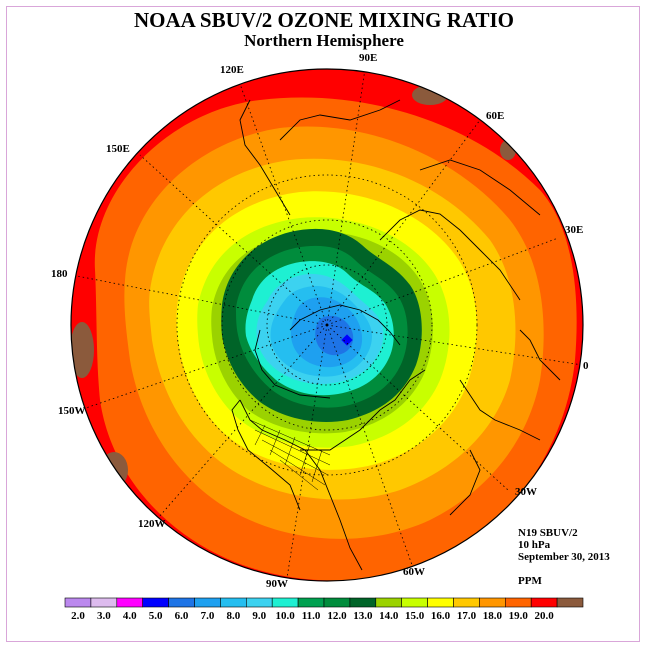  What do you see at coordinates (118, 149) in the screenshot?
I see `lon-label-150e: 150E` at bounding box center [118, 149].